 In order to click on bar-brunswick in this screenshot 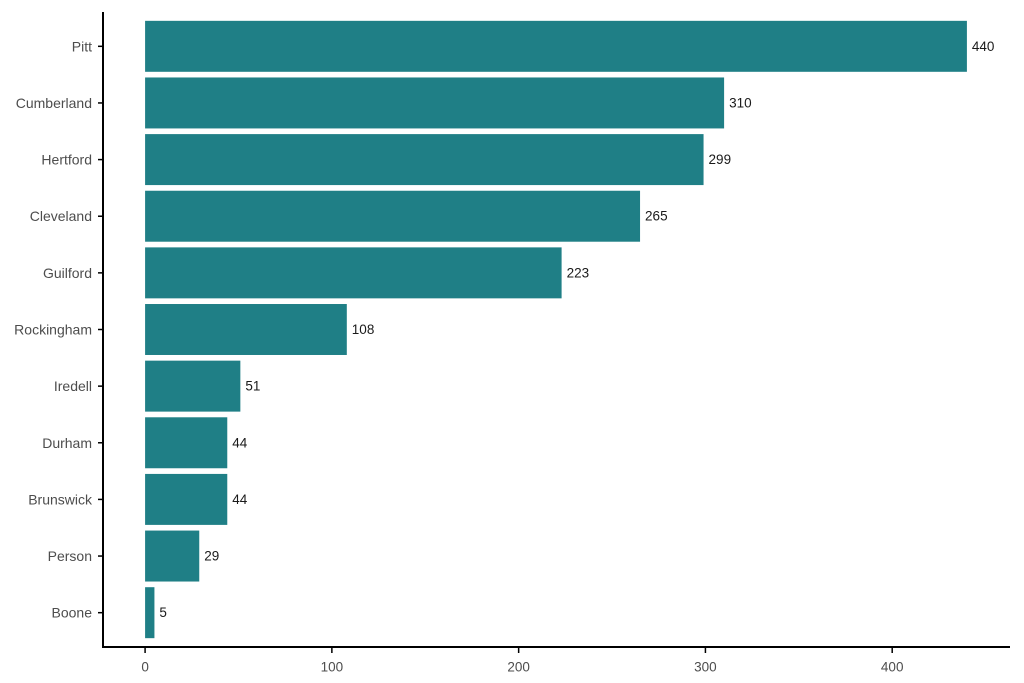, I will do `click(186, 499)`.